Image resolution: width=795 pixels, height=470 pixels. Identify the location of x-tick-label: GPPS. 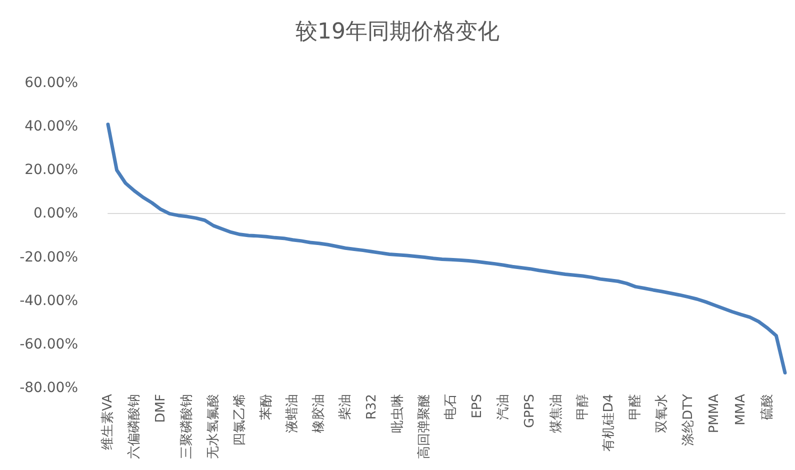
(530, 411).